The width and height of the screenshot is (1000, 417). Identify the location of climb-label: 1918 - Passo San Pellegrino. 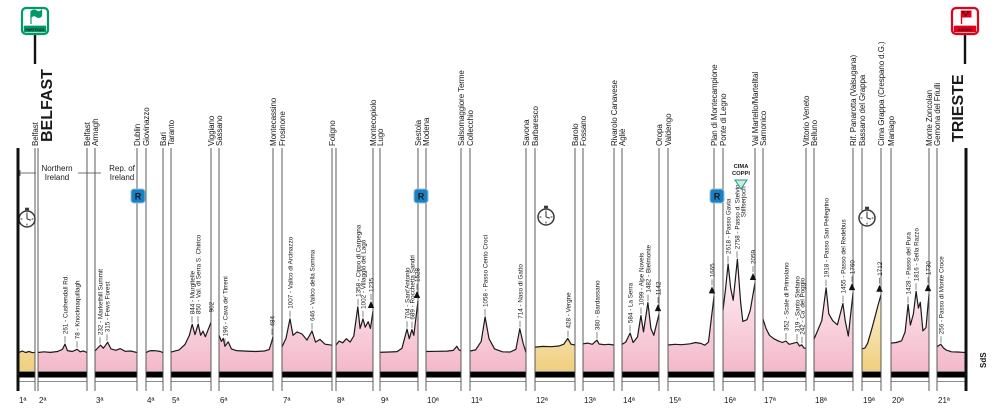
(827, 242).